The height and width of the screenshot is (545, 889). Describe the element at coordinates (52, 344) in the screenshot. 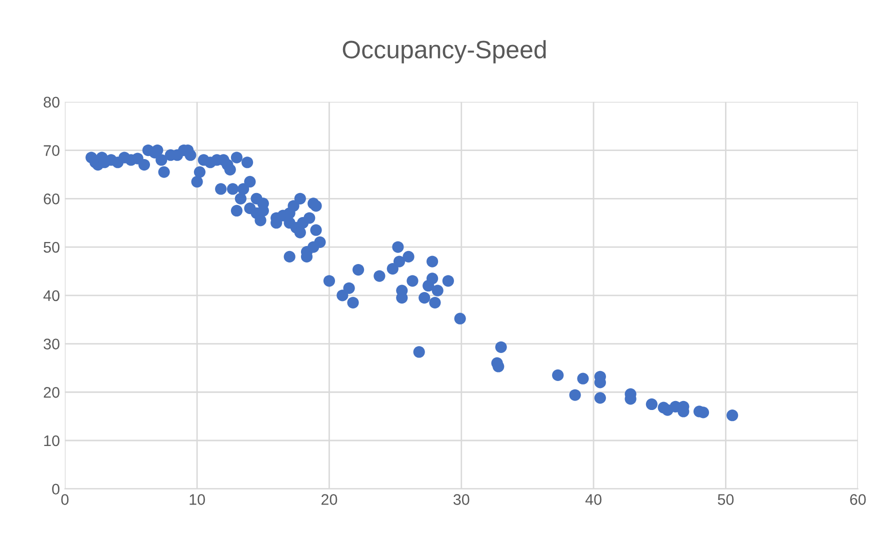

I see `y-tick-label: 30` at that location.